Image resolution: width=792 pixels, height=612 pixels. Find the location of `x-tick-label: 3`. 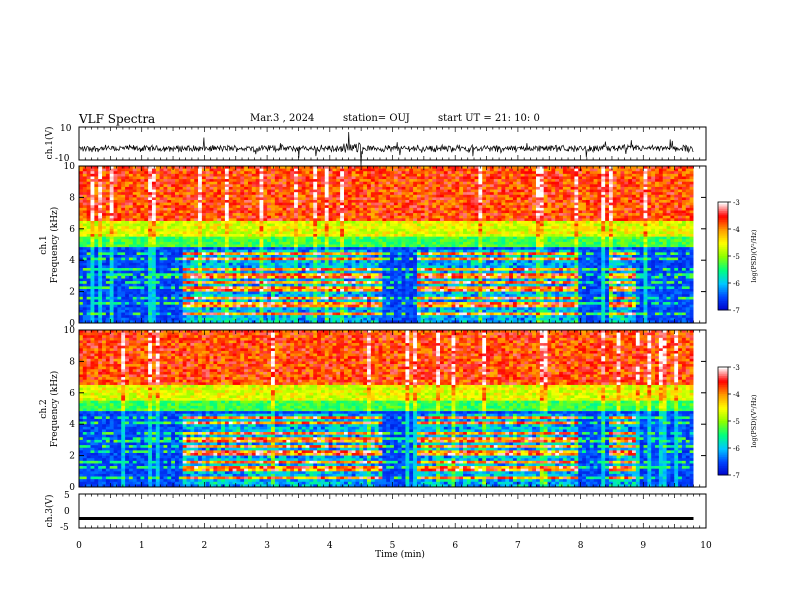

x-tick-label: 3 is located at coordinates (267, 546).